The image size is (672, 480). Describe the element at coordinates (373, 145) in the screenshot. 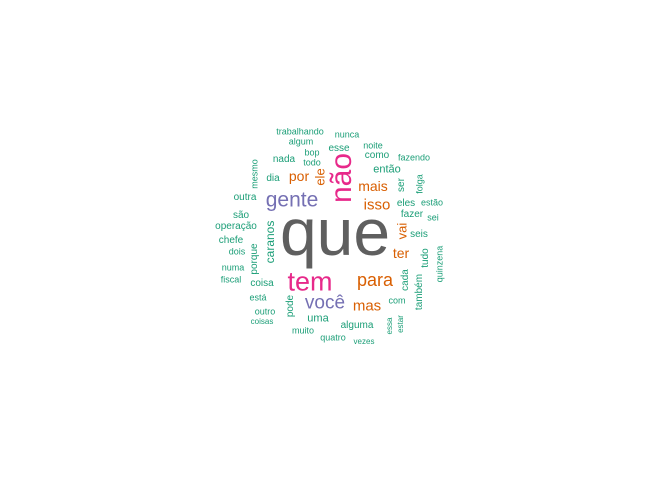

I see `word-noite: noite` at that location.